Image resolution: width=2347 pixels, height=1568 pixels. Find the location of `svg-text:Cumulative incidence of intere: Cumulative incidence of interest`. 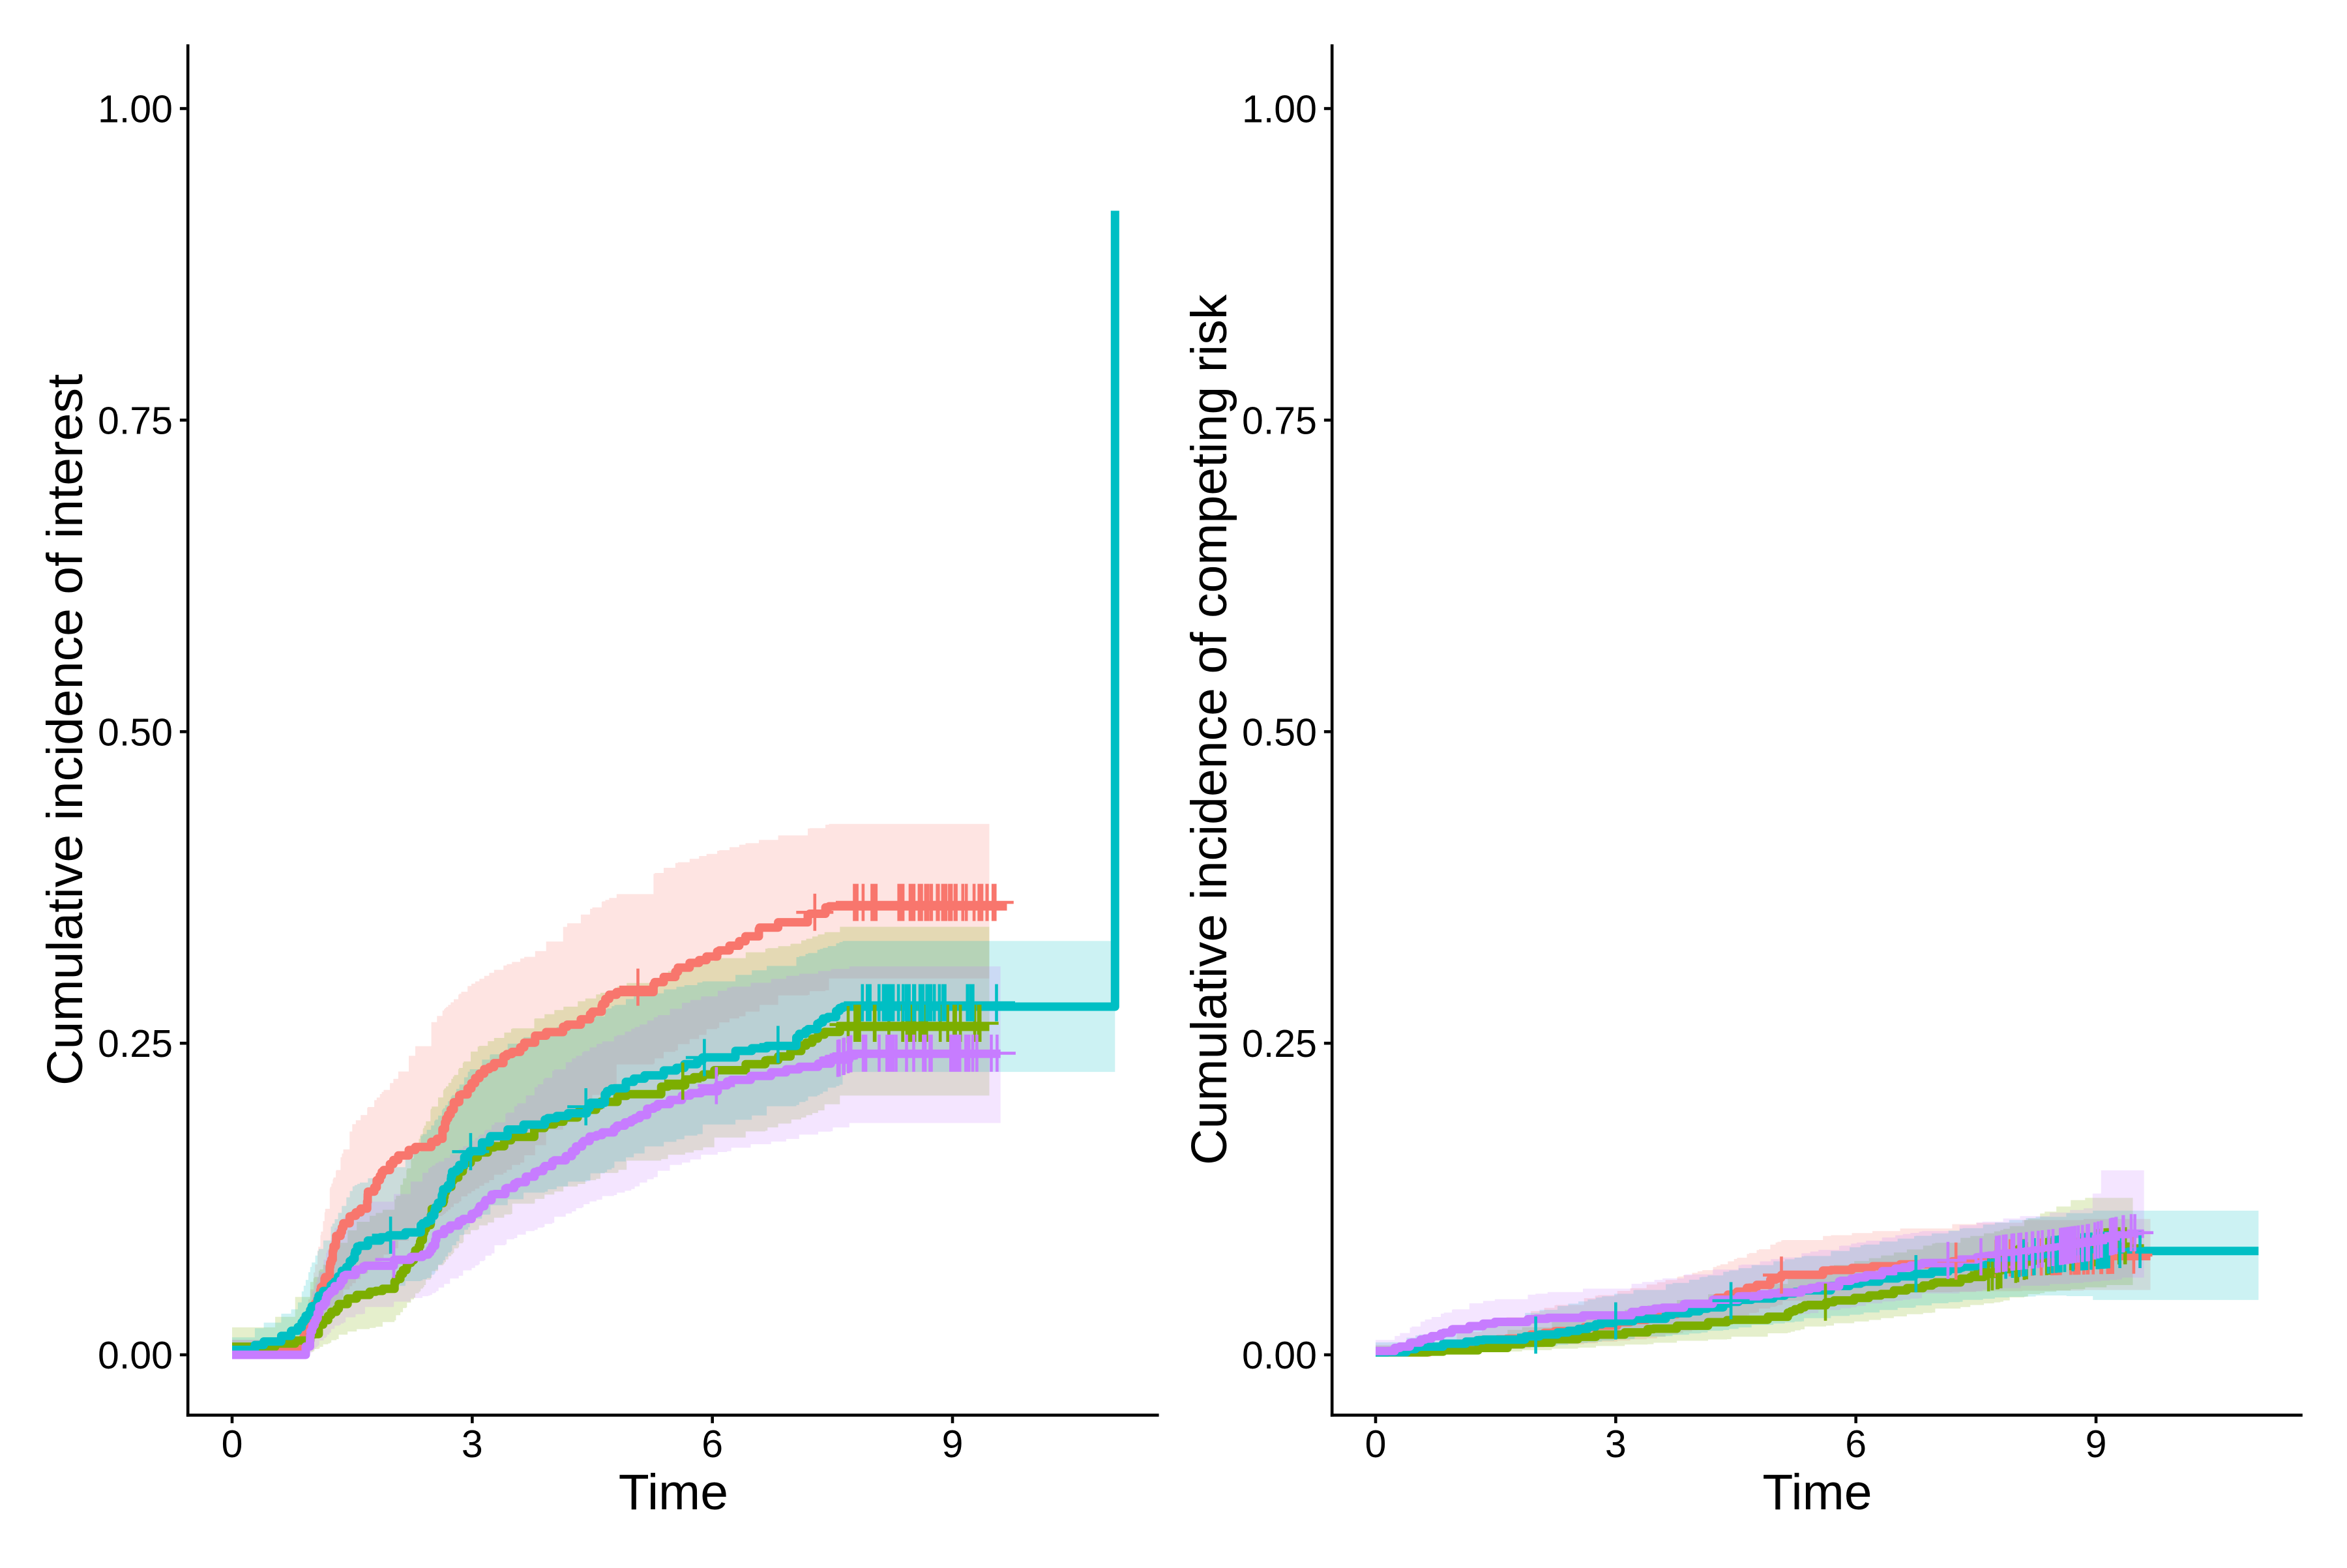

svg-text:Cumulative incidence of intere: Cumulative incidence of interest is located at coordinates (65, 730).